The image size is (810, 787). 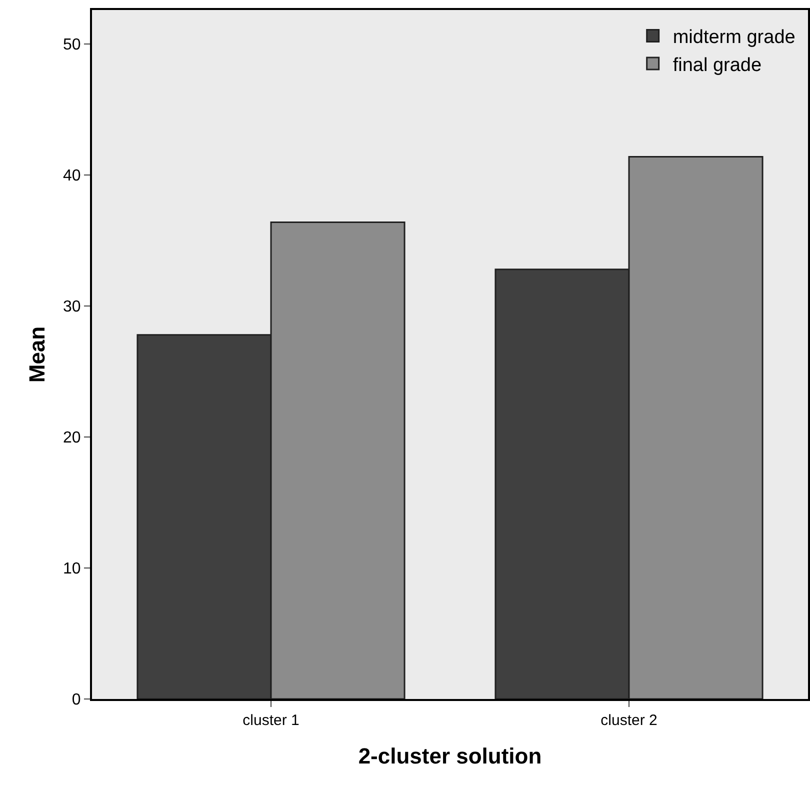 I want to click on x-axis-title: 2-cluster solution, so click(x=450, y=755).